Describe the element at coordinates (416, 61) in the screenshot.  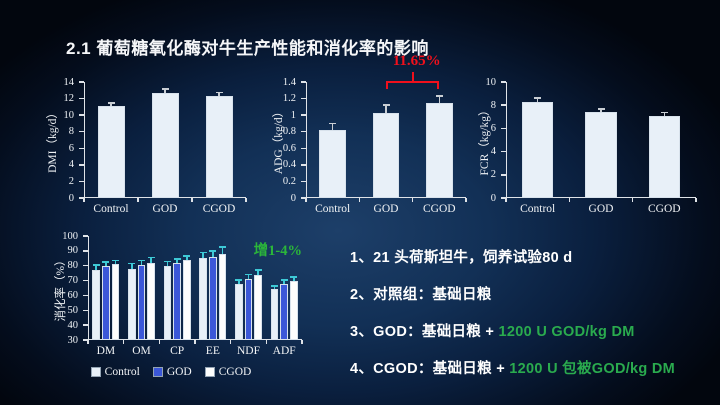
I see `significance-annotation: 11.65%` at that location.